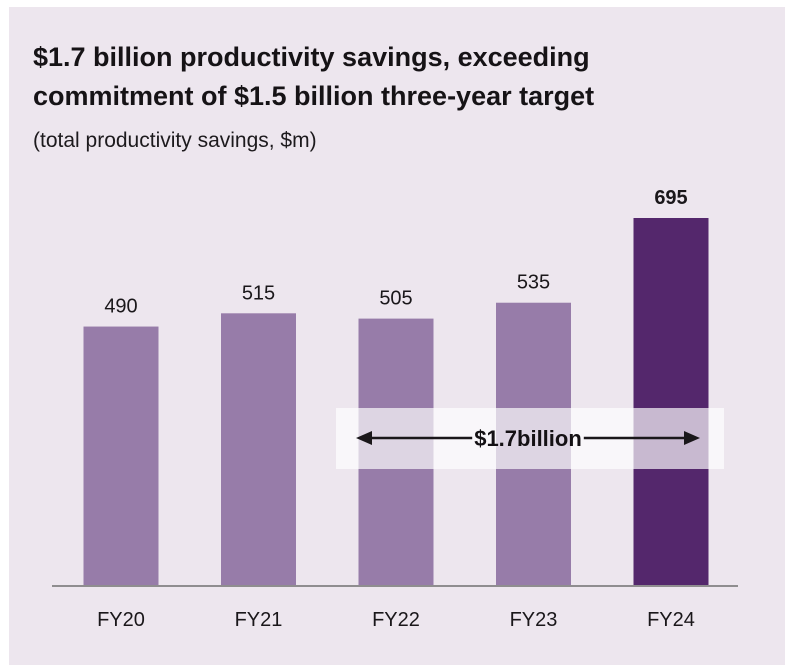 Image resolution: width=792 pixels, height=672 pixels. I want to click on x-tick-label-fy21: FY21, so click(259, 620).